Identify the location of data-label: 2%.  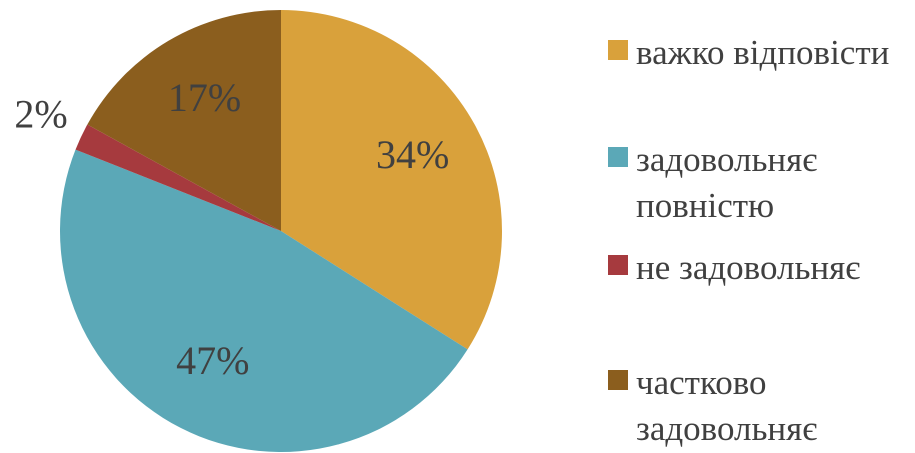
(40, 113).